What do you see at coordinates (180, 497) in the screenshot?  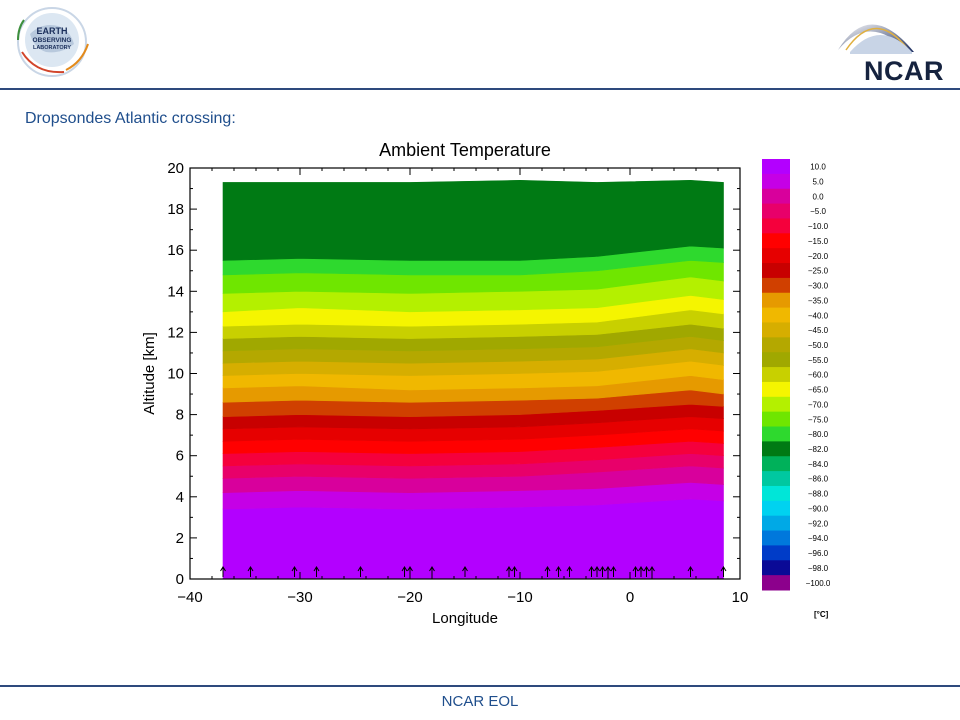 I see `y-tick-label: 4` at bounding box center [180, 497].